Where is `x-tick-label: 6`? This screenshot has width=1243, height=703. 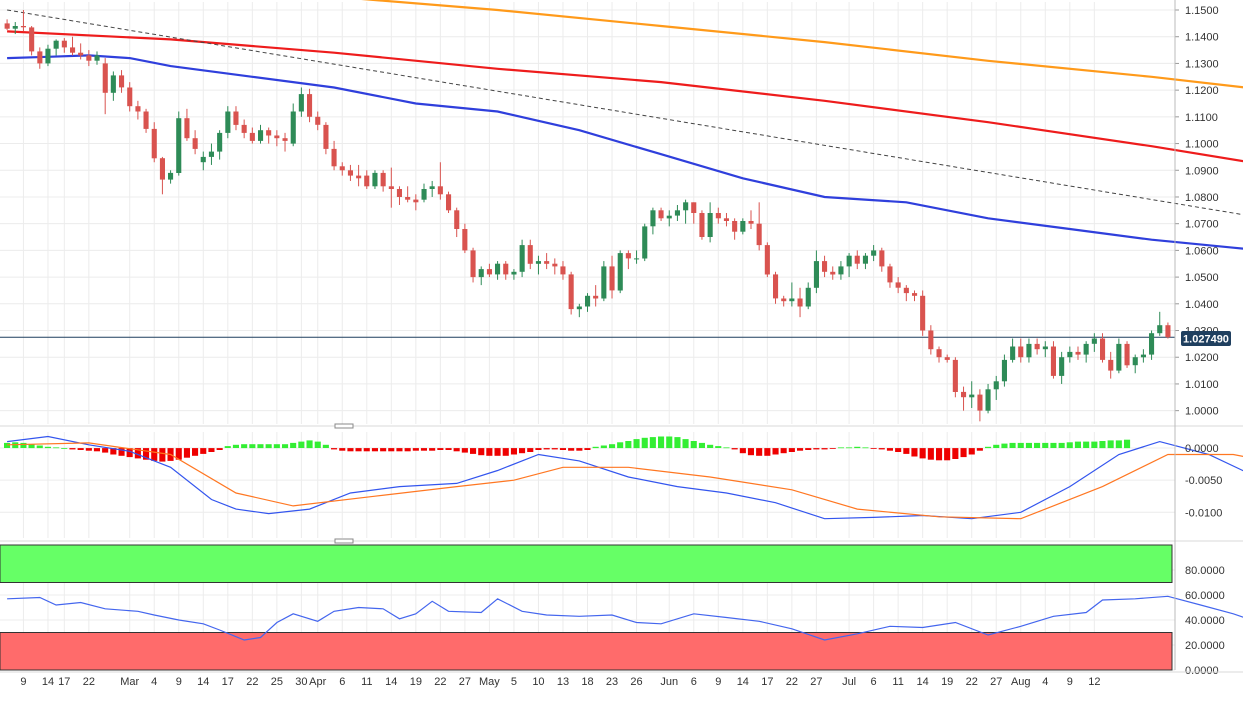 x-tick-label: 6 is located at coordinates (694, 682).